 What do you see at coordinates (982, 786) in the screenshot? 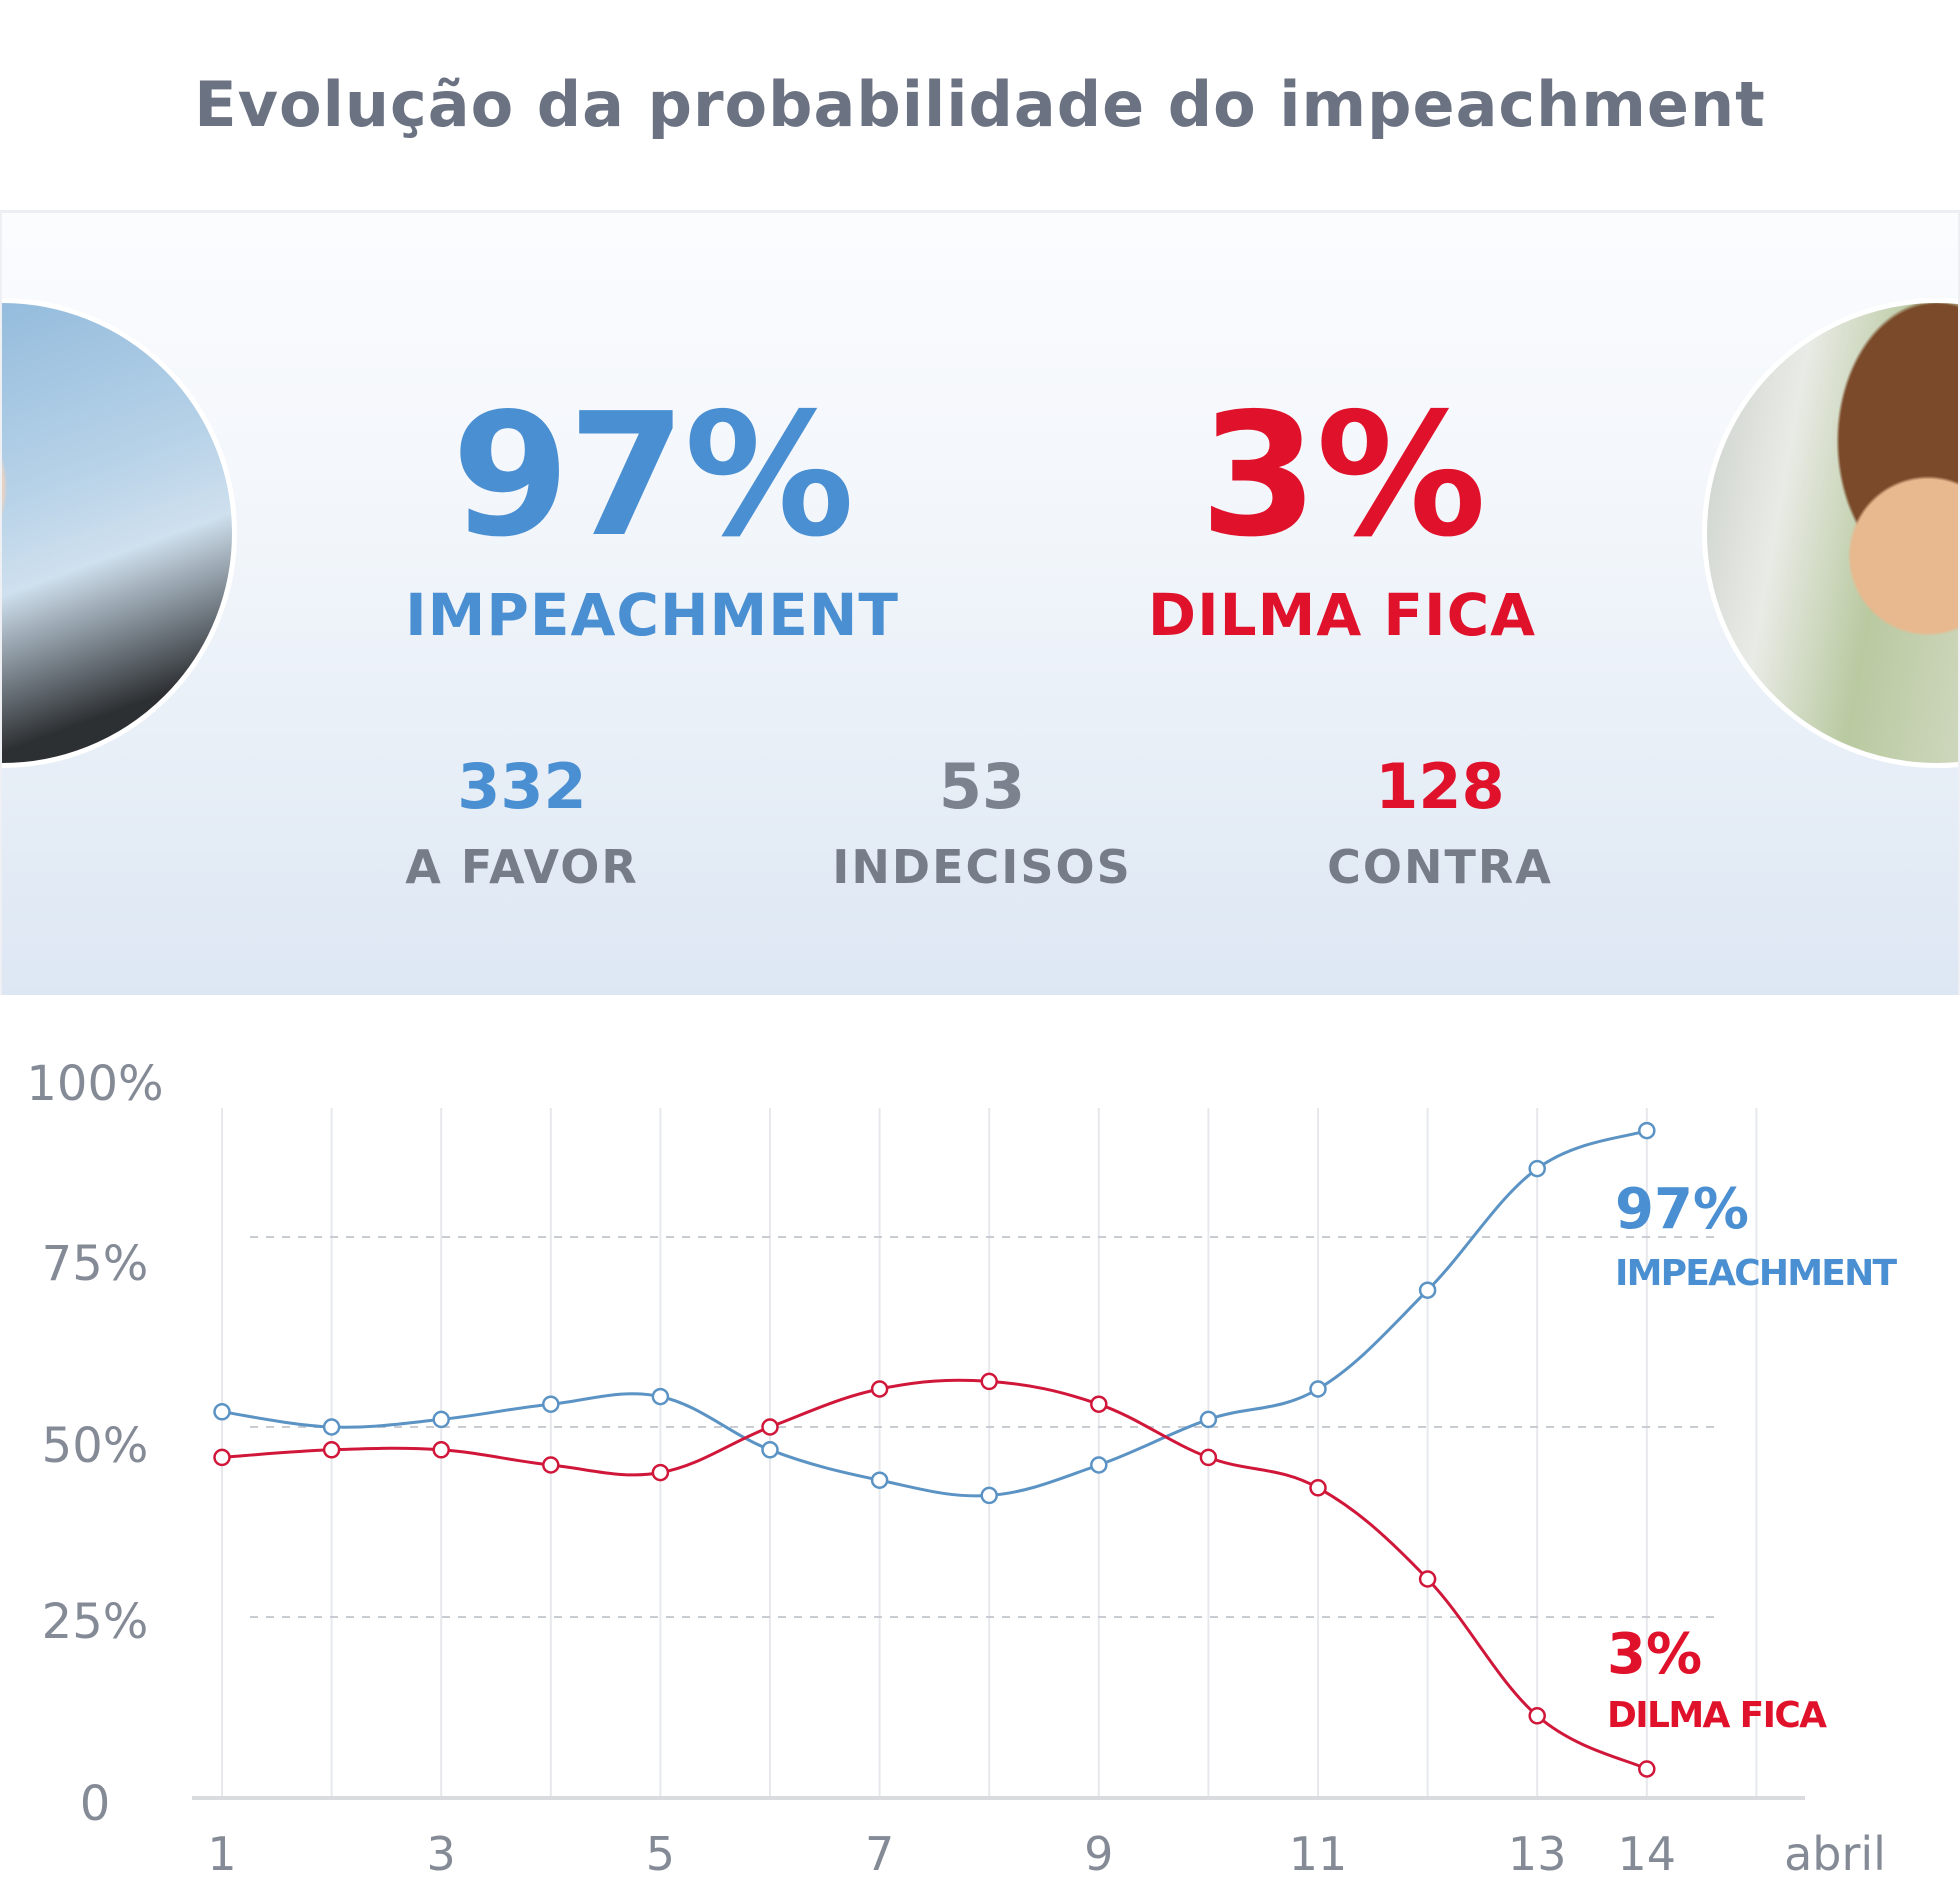
I see `count-indecisos-value: 53` at bounding box center [982, 786].